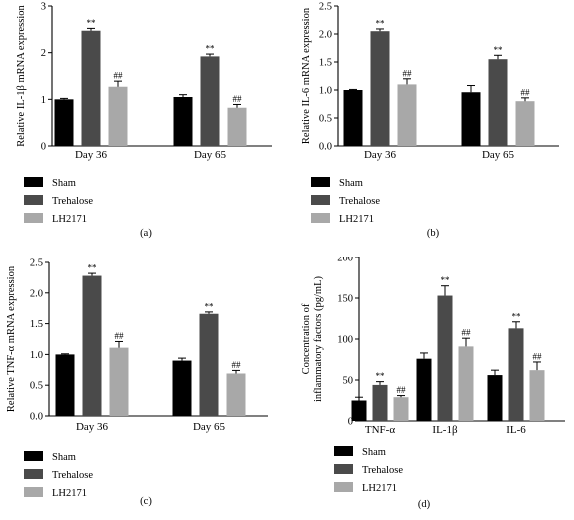 This screenshot has width=574, height=520. What do you see at coordinates (43, 53) in the screenshot?
I see `y-tick-label: 2` at bounding box center [43, 53].